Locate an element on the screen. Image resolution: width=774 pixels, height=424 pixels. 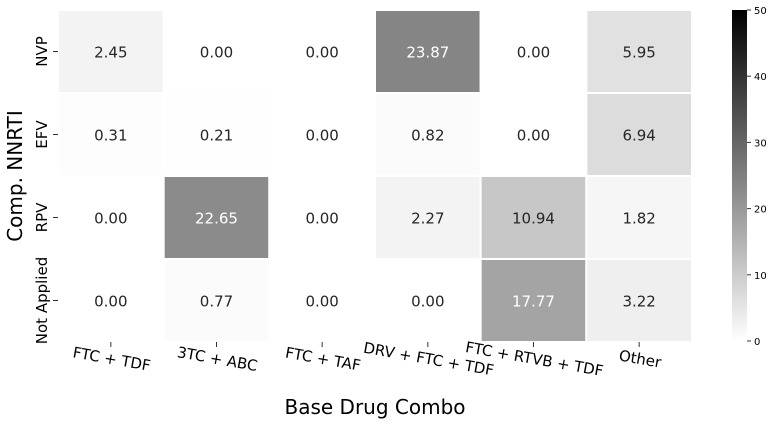
cell-value-label: 2.45 is located at coordinates (110, 53).